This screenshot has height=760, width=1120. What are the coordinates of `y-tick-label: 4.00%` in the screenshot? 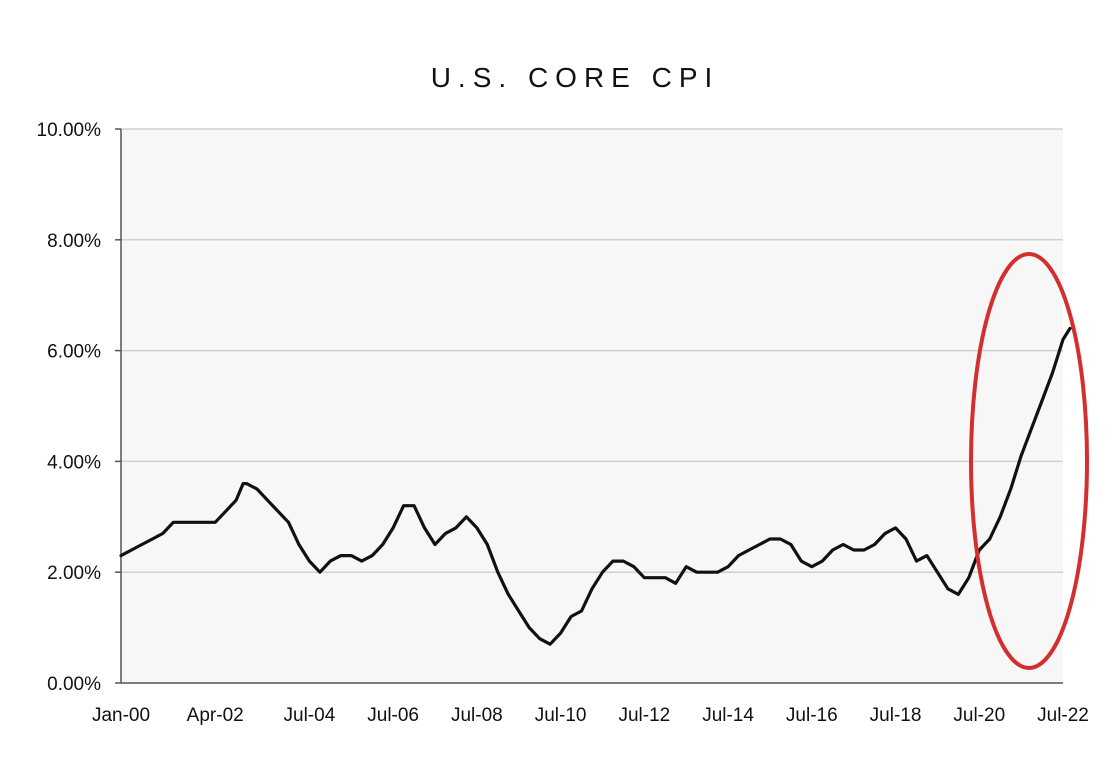 It's located at (74, 462).